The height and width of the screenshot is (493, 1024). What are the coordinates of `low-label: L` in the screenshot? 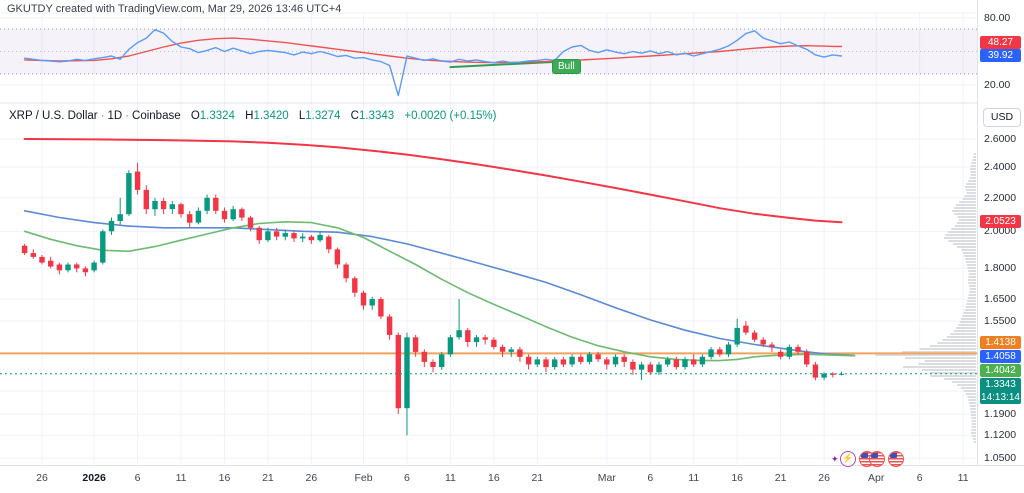 It's located at (302, 116).